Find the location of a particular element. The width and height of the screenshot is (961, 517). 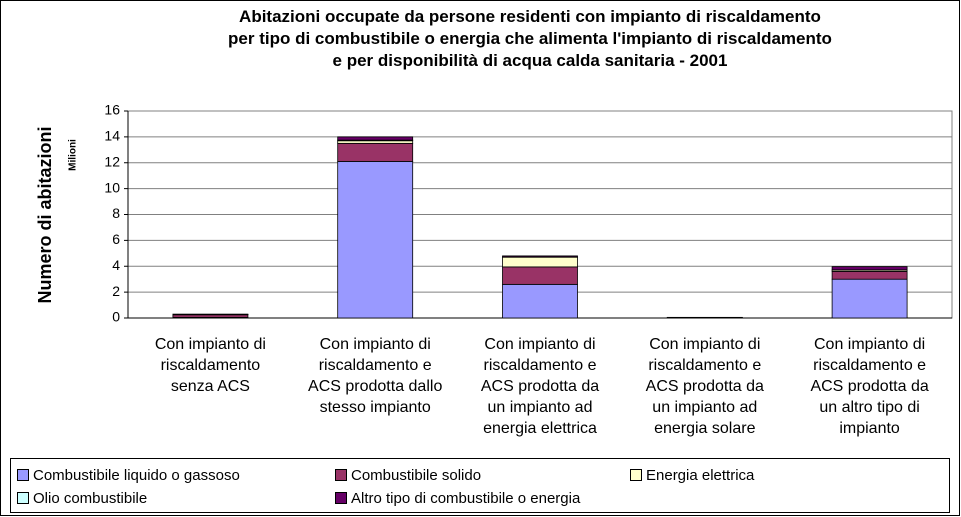

legend-item: Combustibile solido is located at coordinates (408, 475).